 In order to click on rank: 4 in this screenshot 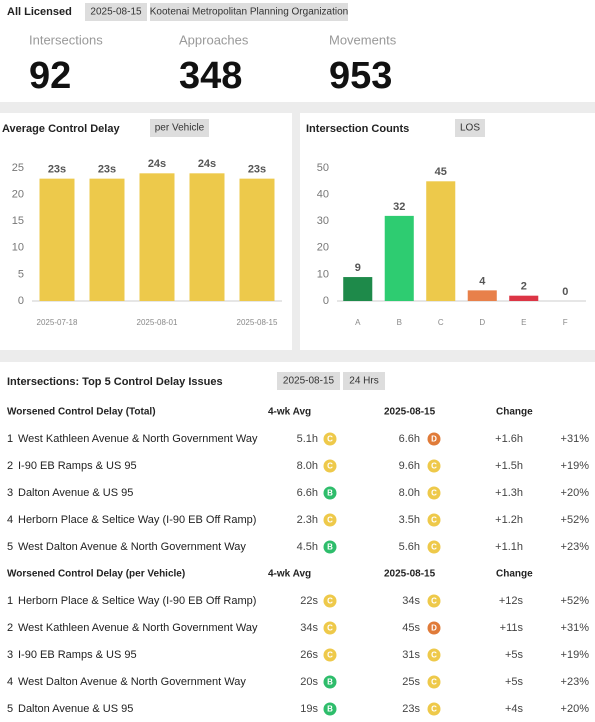, I will do `click(10, 520)`.